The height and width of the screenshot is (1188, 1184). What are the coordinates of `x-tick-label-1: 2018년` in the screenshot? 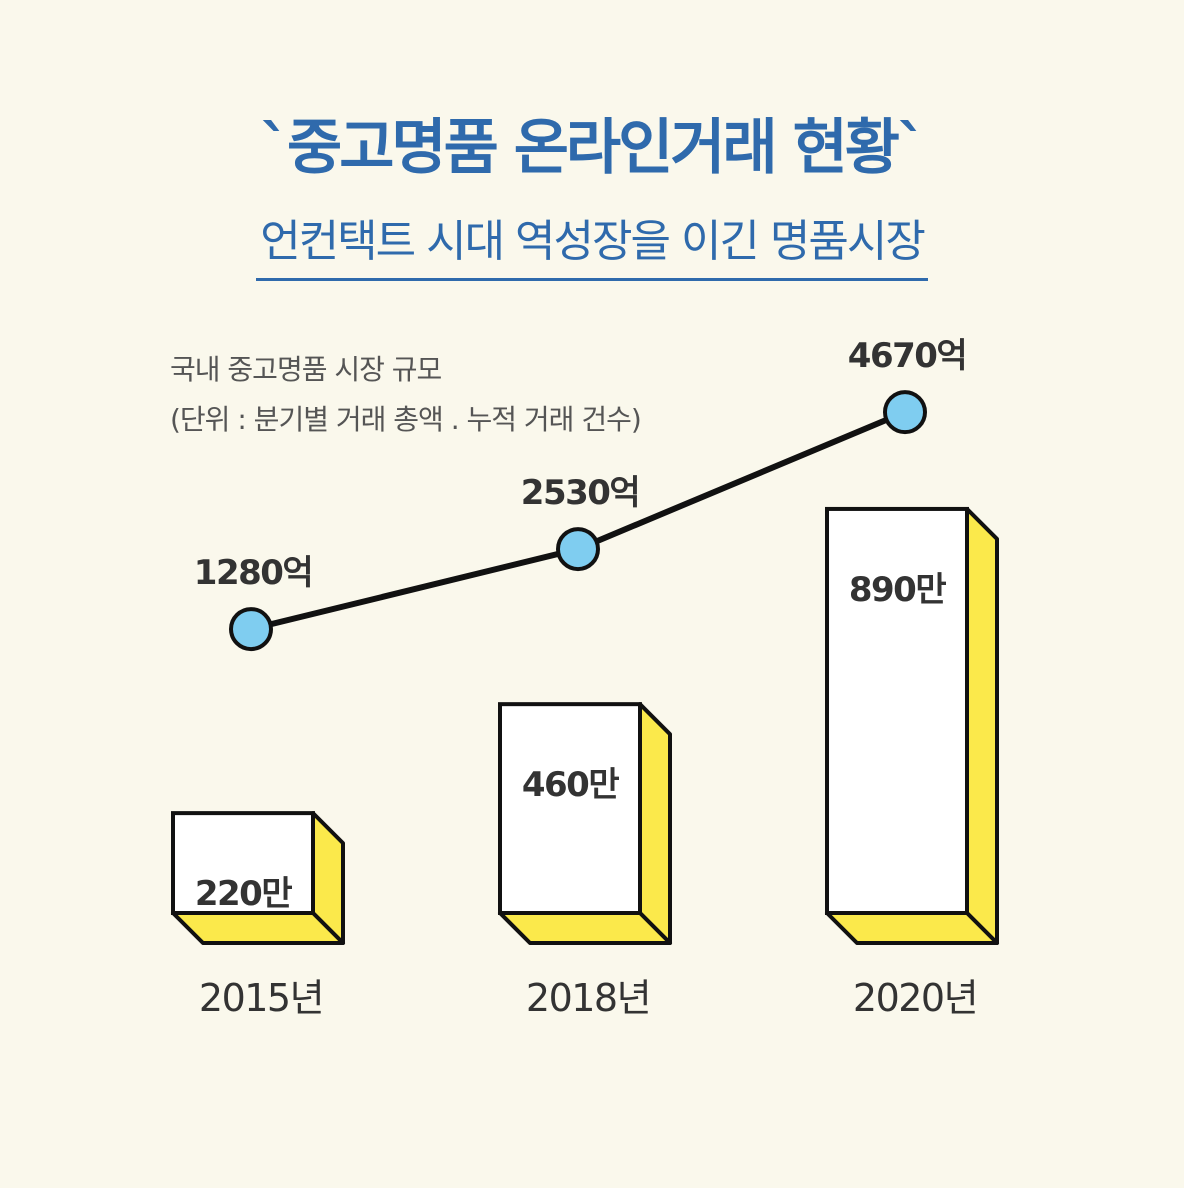 It's located at (588, 998).